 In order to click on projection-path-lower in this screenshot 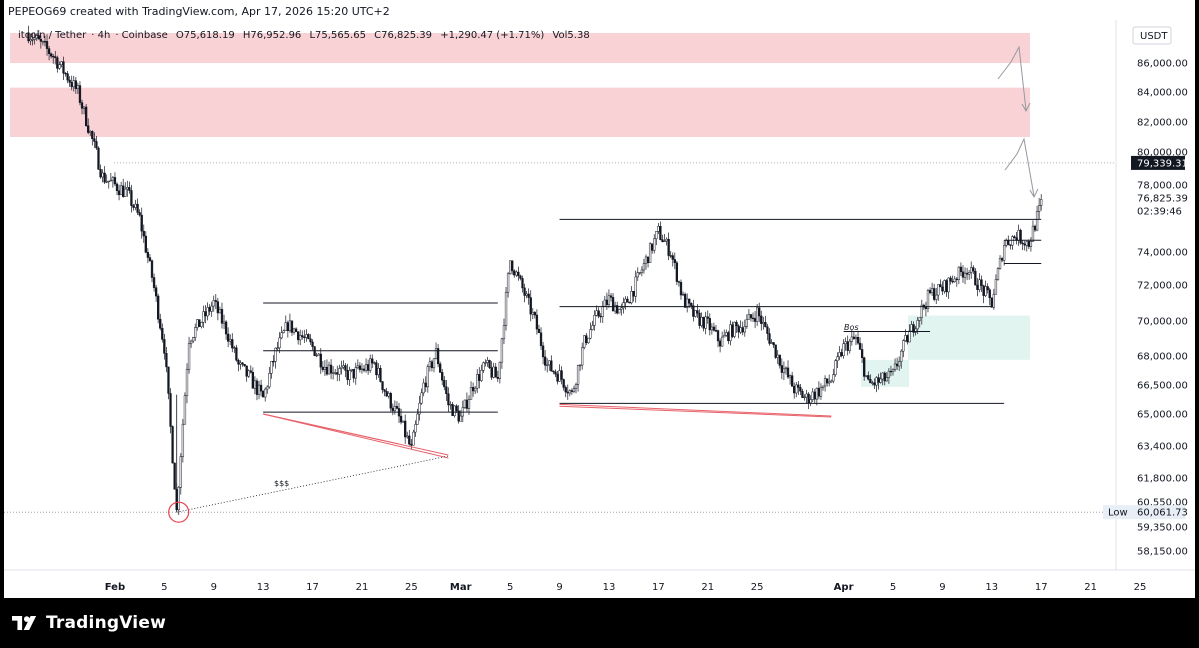, I will do `click(1019, 167)`.